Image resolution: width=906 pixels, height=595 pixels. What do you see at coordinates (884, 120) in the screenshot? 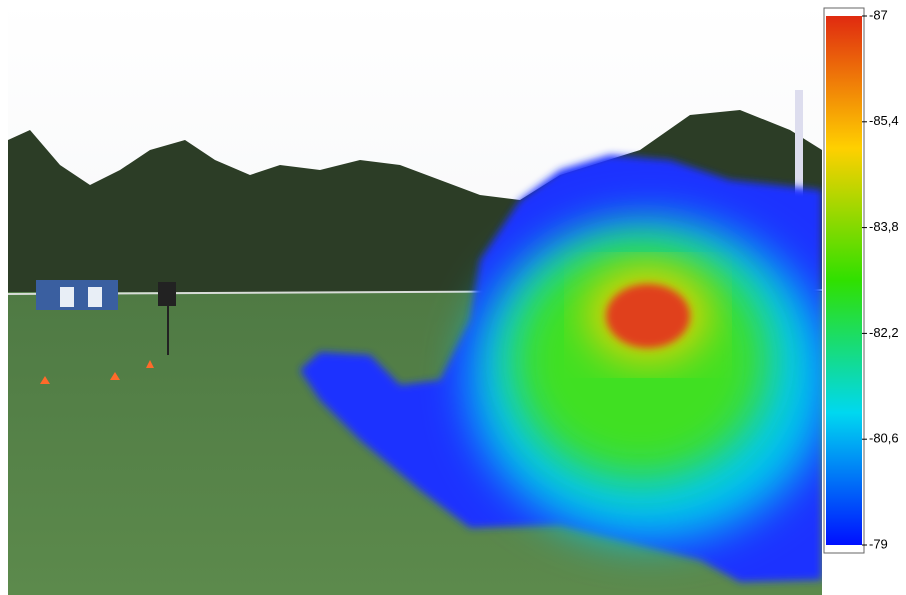
I see `colorbar-tick-label: -85,4` at bounding box center [884, 120].